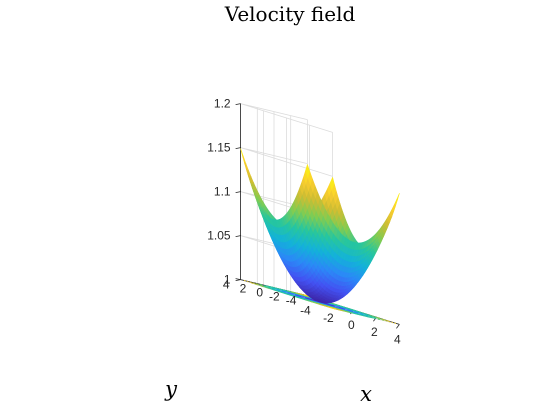 Image resolution: width=560 pixels, height=420 pixels. Describe the element at coordinates (171, 389) in the screenshot. I see `y-axis-label: y` at that location.